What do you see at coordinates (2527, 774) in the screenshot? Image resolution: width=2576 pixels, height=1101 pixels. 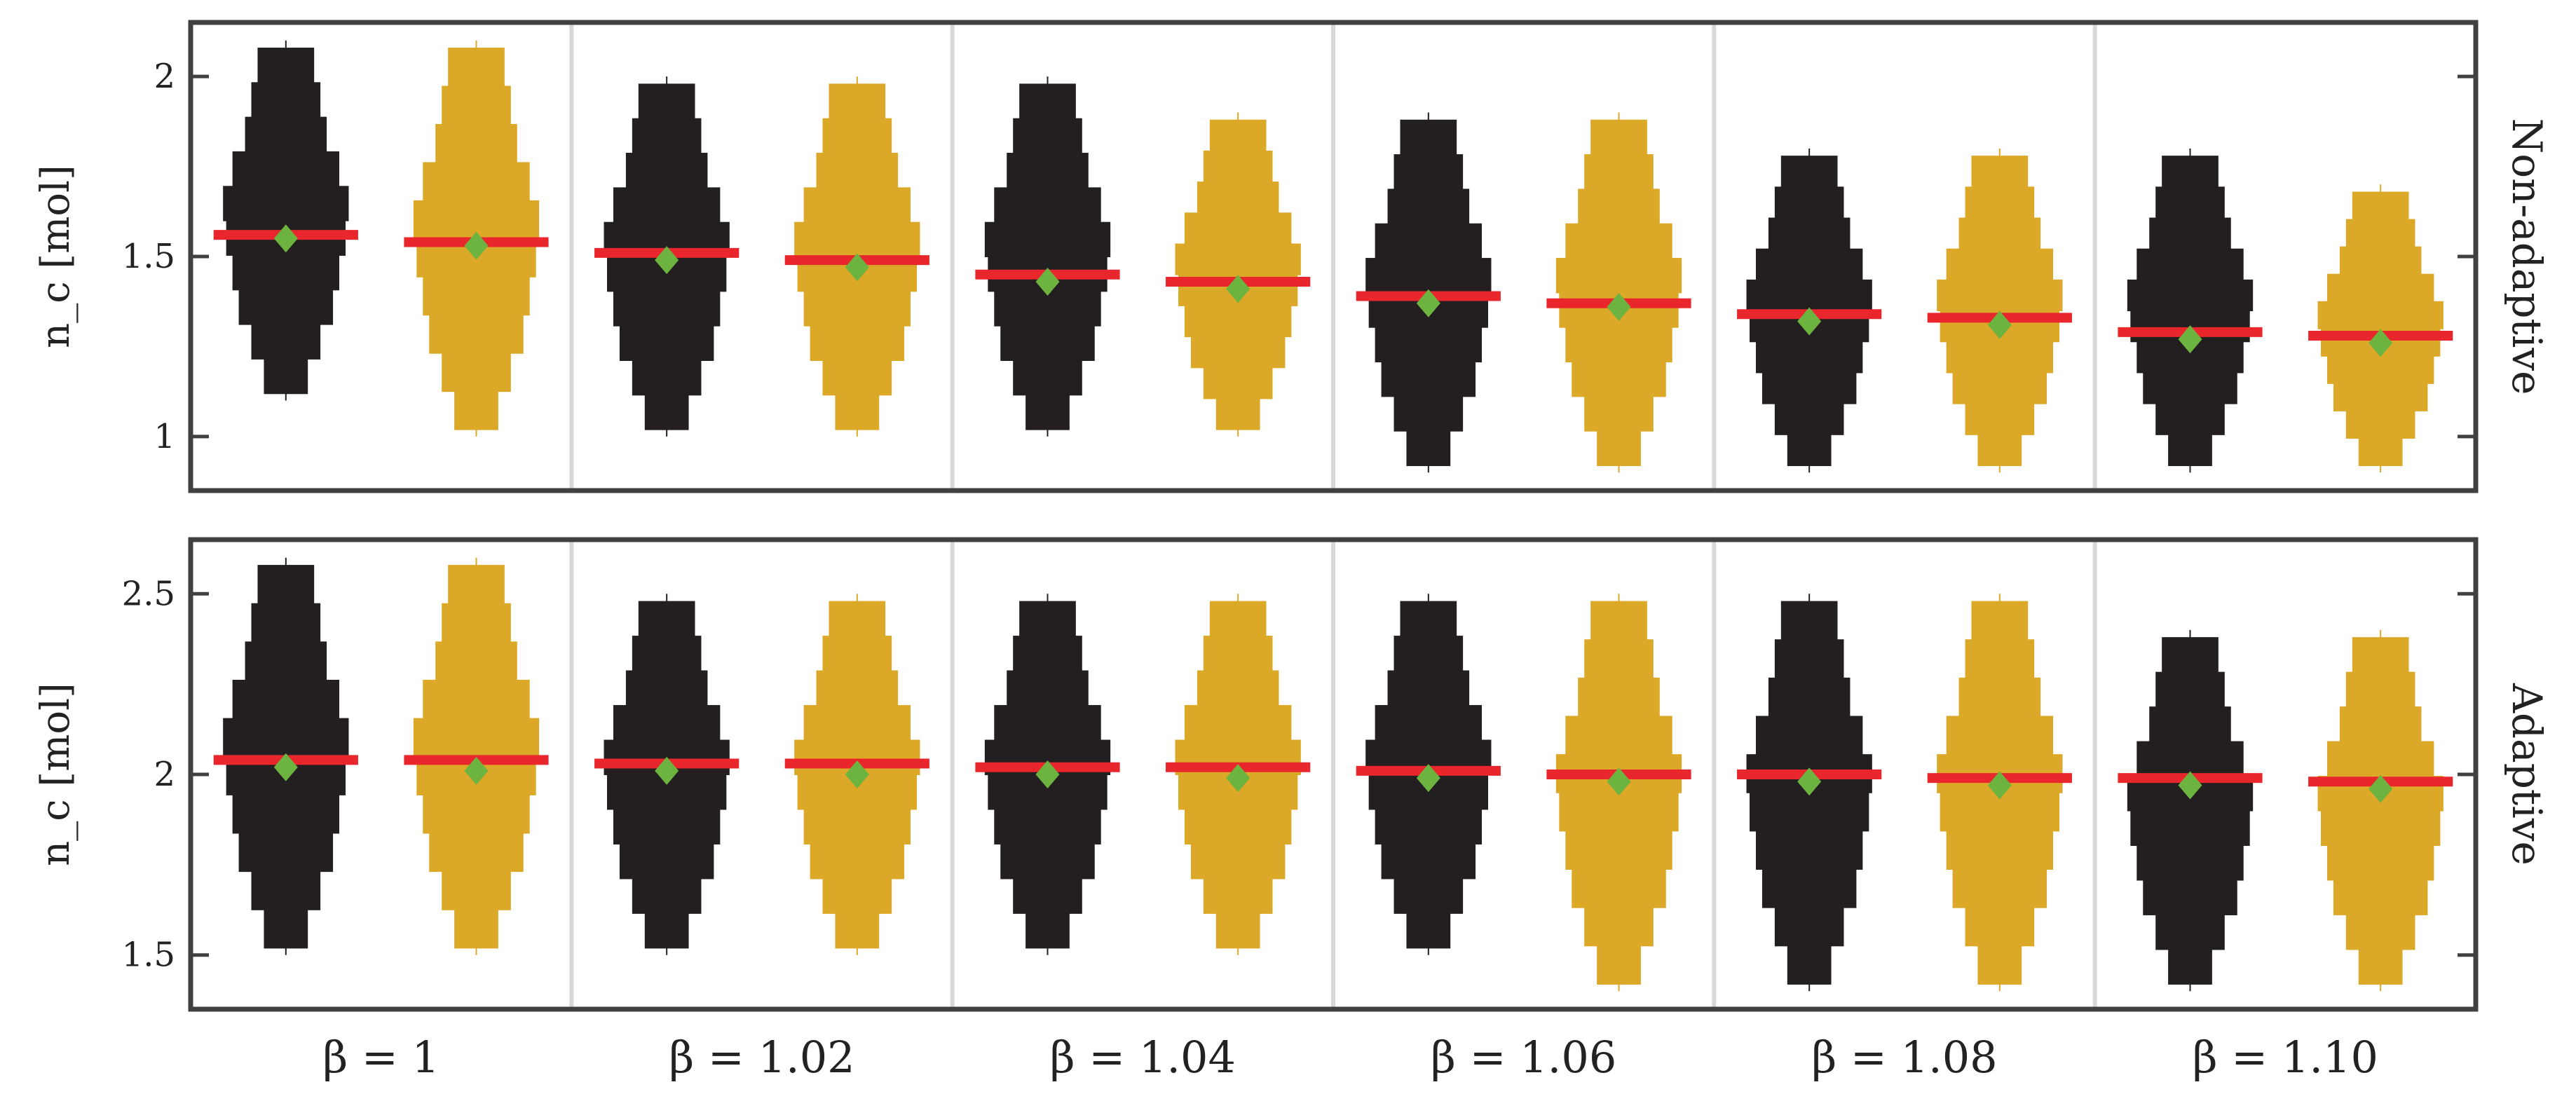 I see `row-label: Adaptive` at bounding box center [2527, 774].